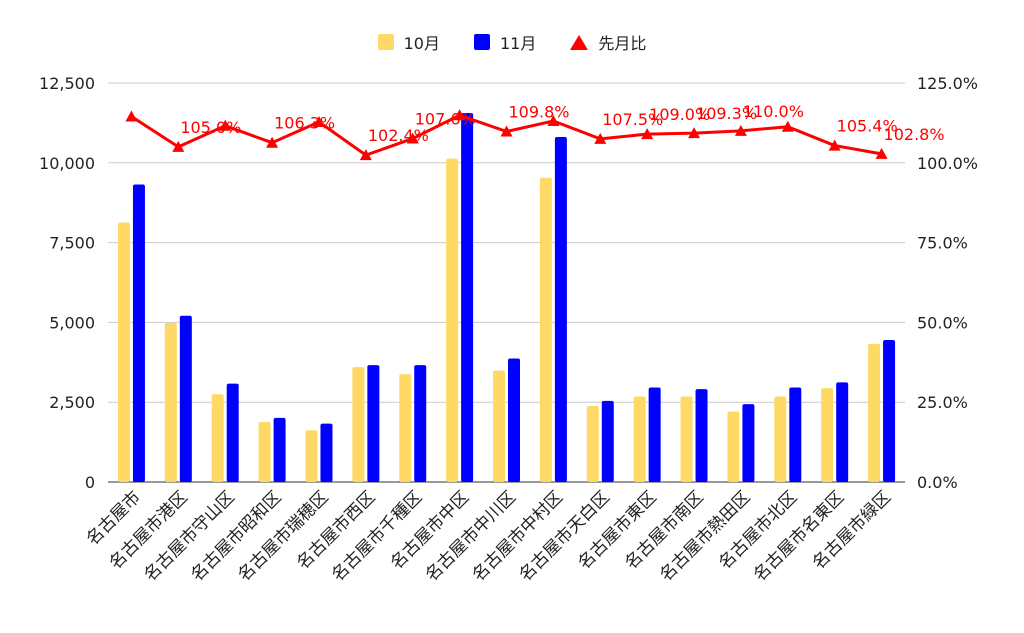 The height and width of the screenshot is (633, 1024). I want to click on legend-label-oct: 10月, so click(421, 43).